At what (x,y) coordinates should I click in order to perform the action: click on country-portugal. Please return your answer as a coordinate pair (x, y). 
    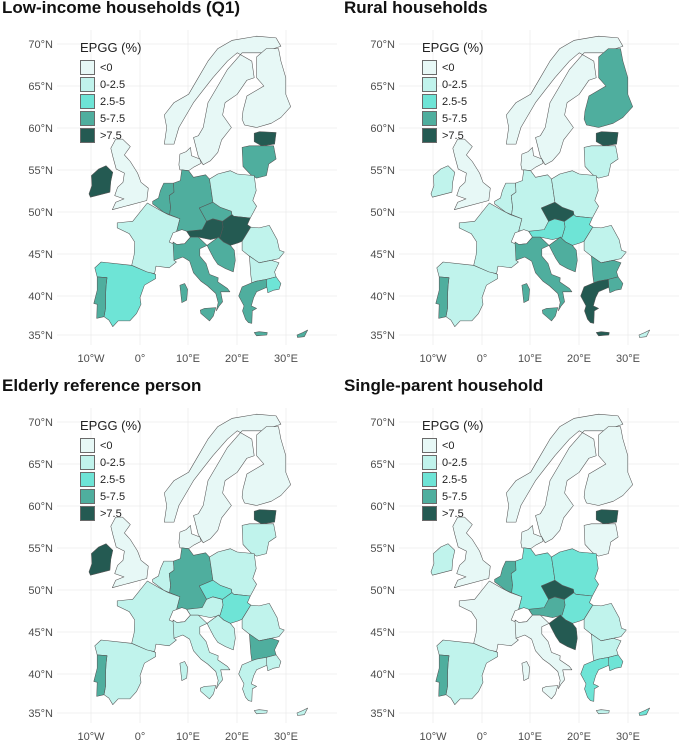
    Looking at the image, I should click on (442, 675).